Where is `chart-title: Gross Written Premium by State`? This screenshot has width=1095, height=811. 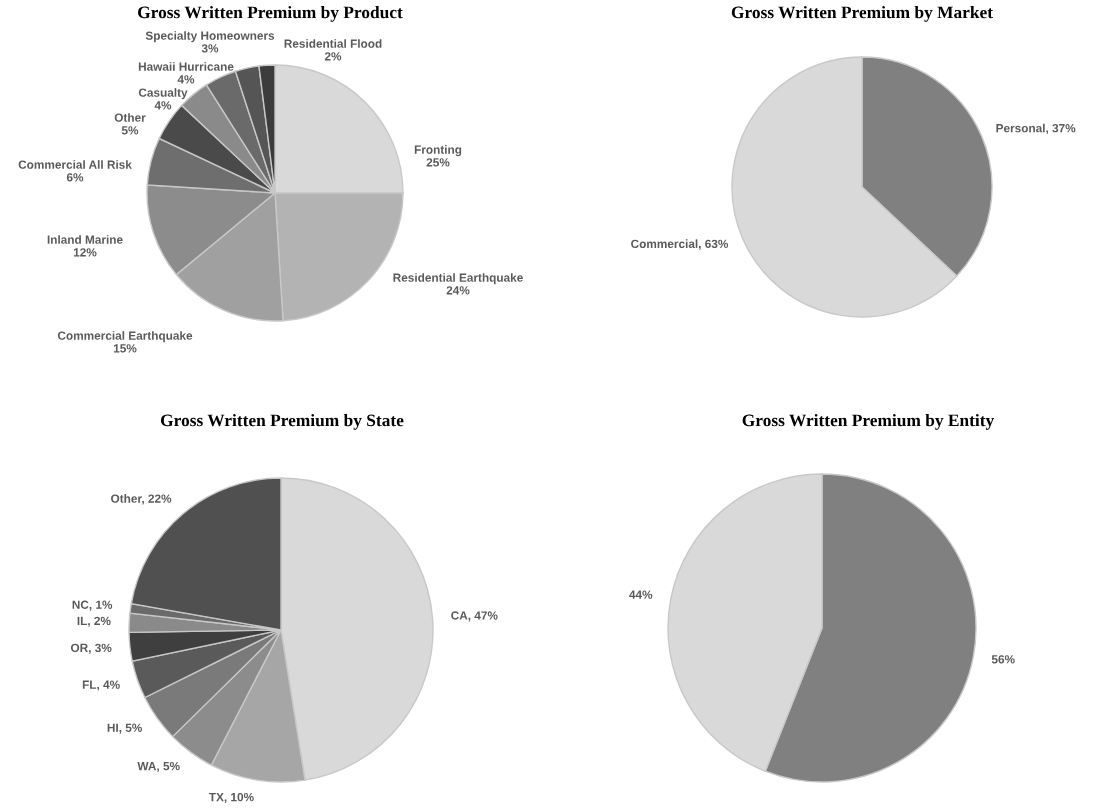
chart-title: Gross Written Premium by State is located at coordinates (282, 422).